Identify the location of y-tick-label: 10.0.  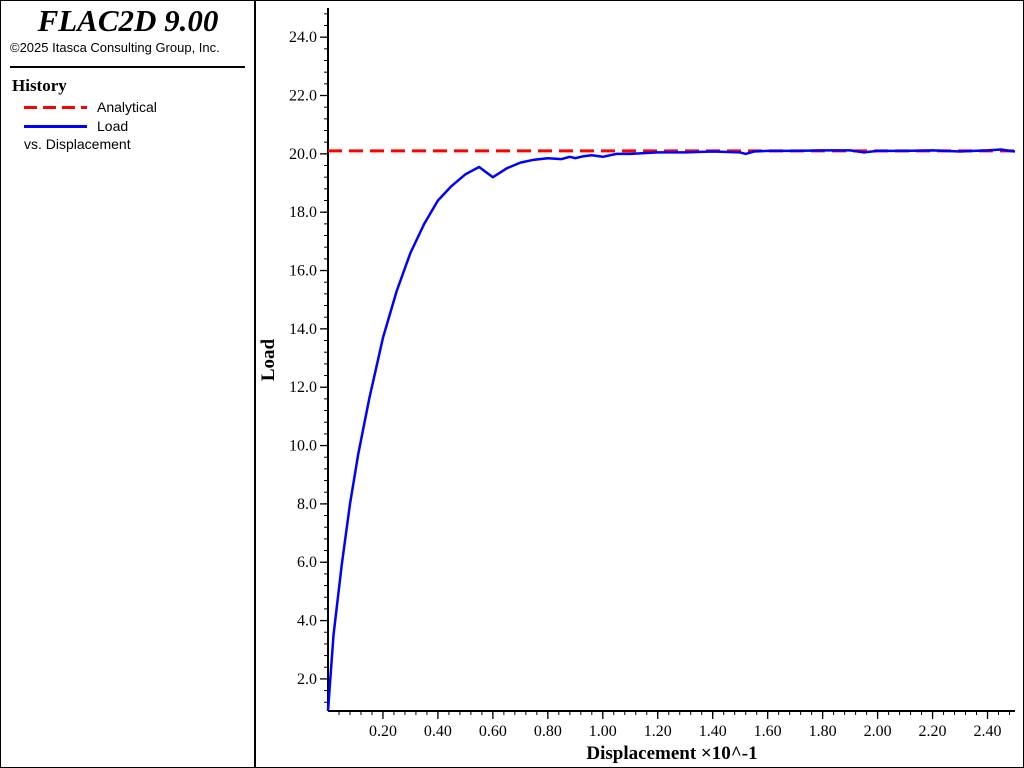
(303, 446).